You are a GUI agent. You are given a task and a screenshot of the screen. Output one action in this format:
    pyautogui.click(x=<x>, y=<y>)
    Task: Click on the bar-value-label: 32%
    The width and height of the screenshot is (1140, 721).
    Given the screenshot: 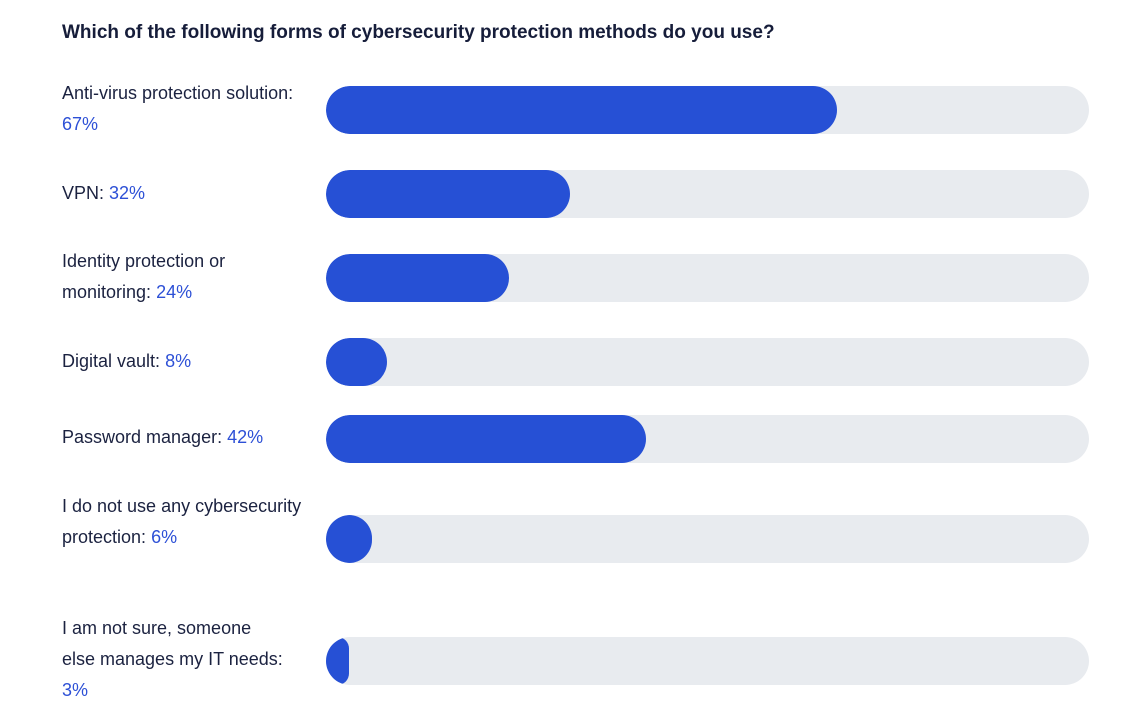 What is the action you would take?
    pyautogui.click(x=127, y=193)
    